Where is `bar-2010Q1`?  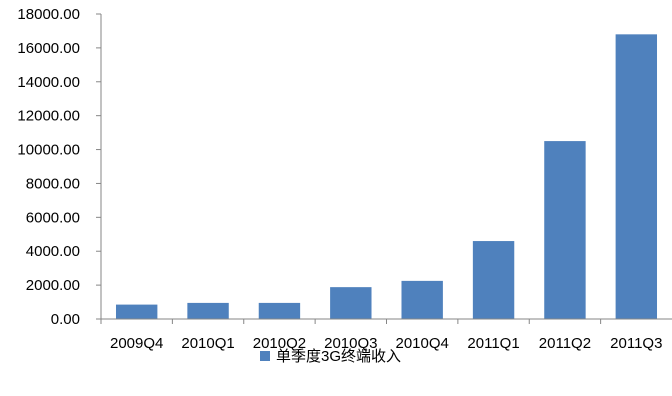 bar-2010Q1 is located at coordinates (208, 310).